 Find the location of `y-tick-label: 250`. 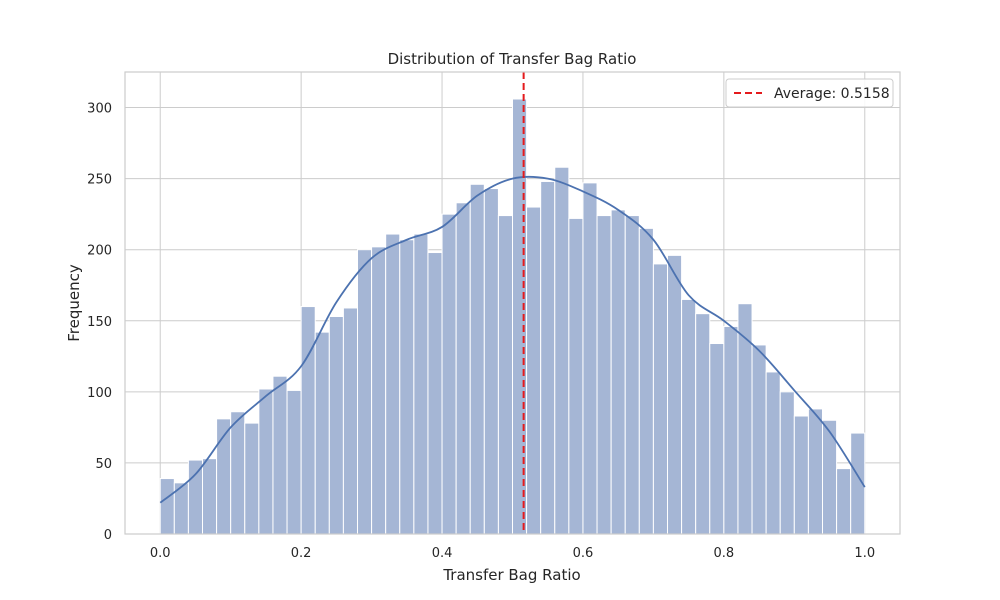

y-tick-label: 250 is located at coordinates (99, 180).